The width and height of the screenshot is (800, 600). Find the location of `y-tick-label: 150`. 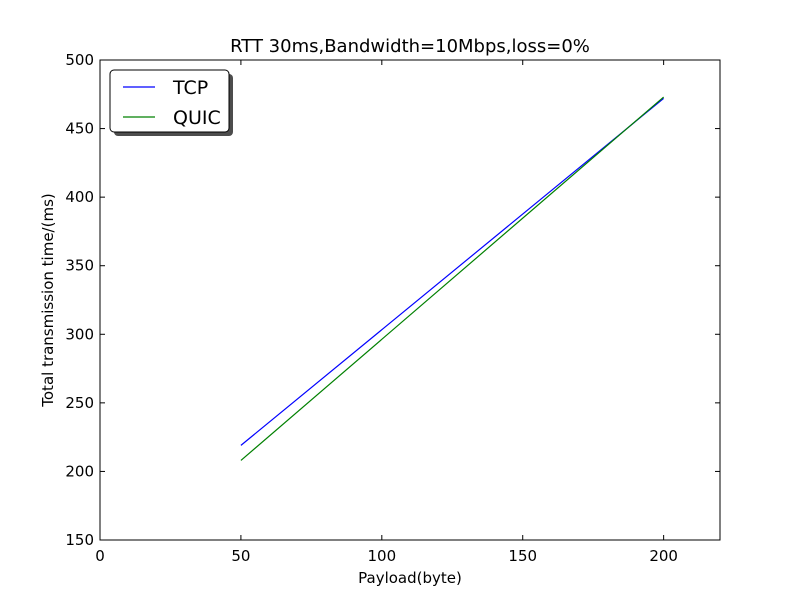

y-tick-label: 150 is located at coordinates (79, 540).